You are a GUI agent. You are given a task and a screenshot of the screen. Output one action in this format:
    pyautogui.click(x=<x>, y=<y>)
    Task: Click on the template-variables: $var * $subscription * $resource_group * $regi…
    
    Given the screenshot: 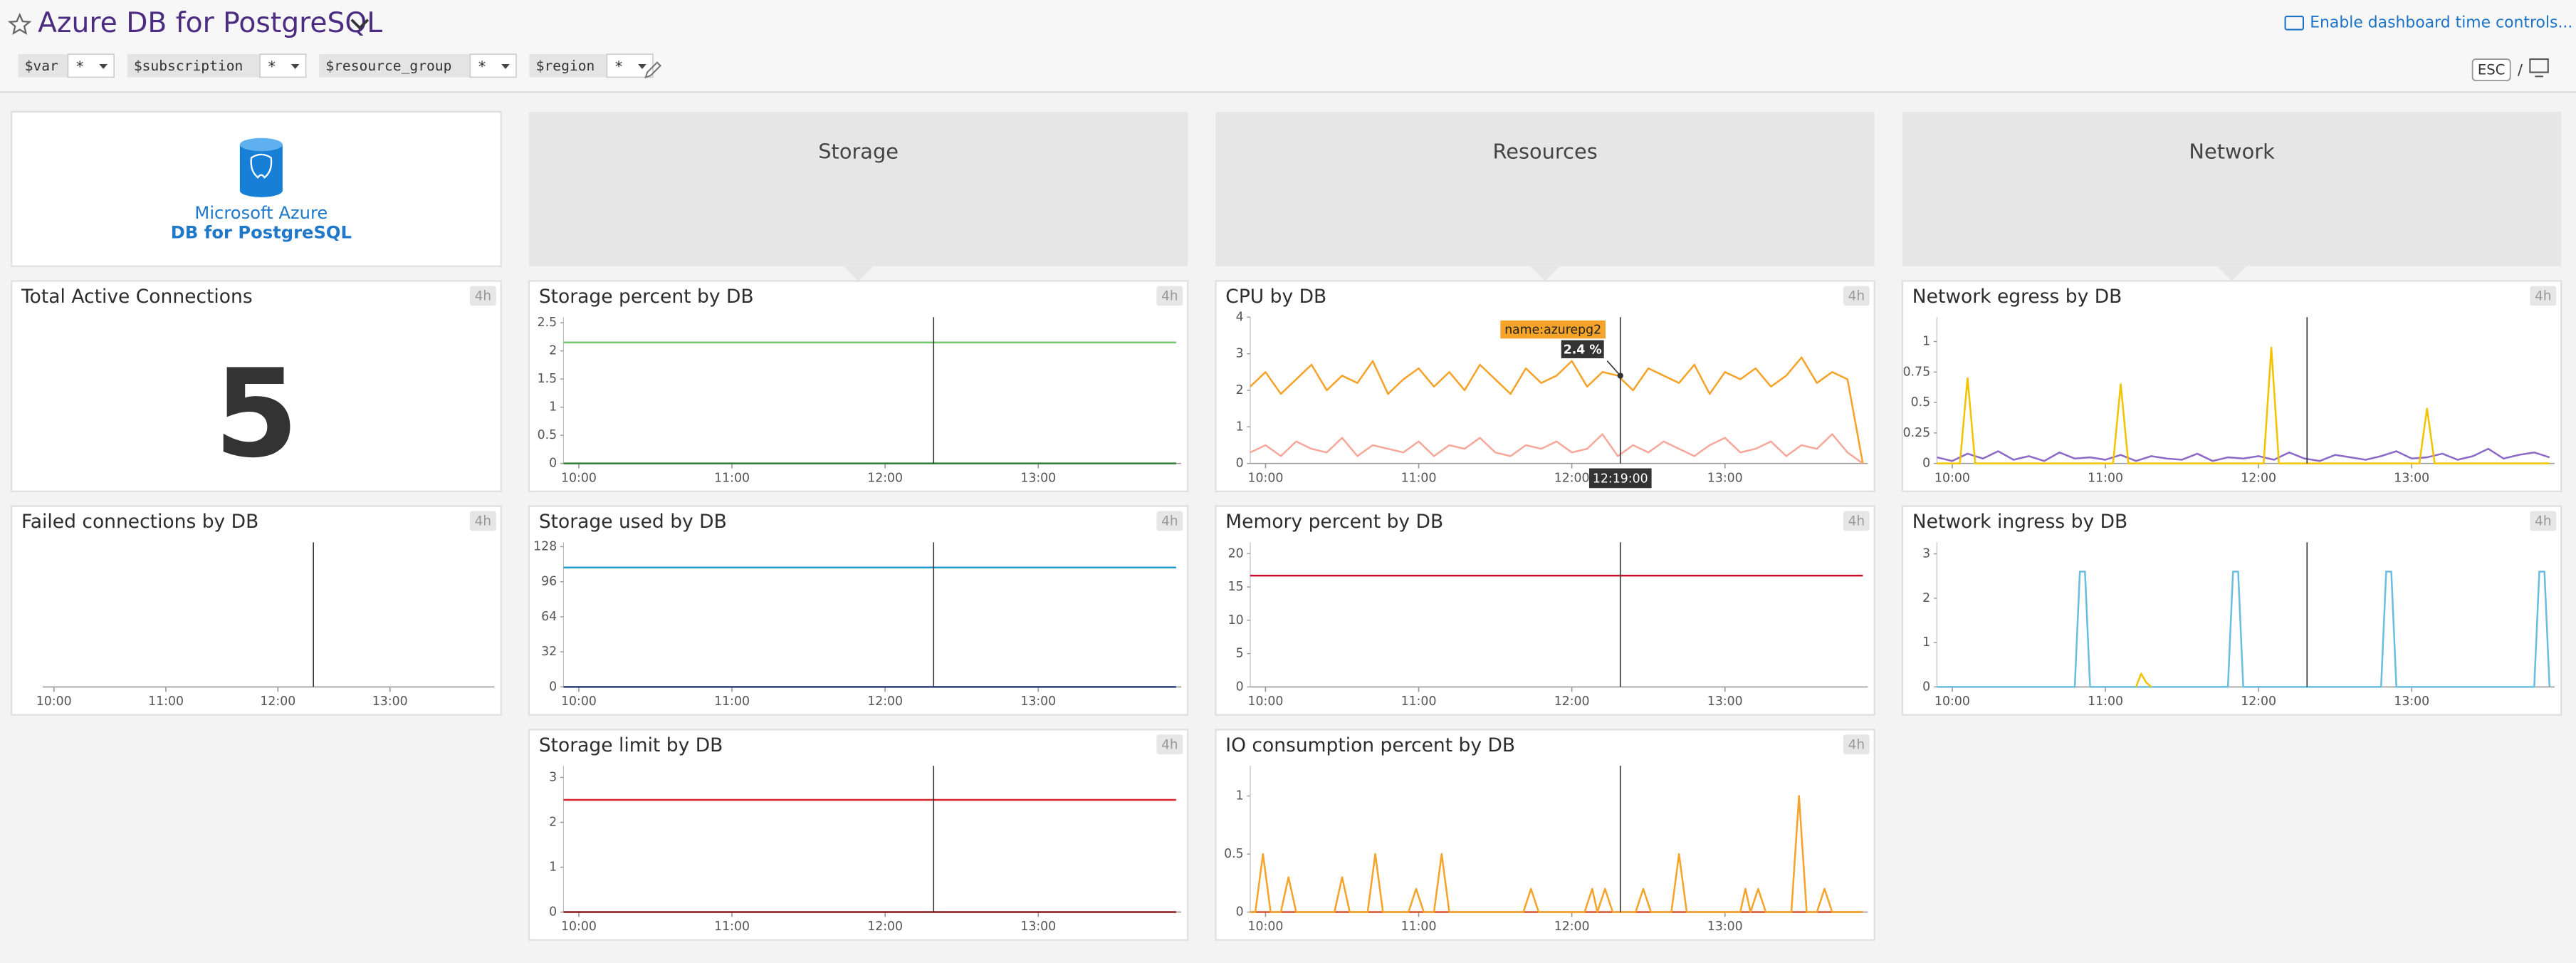 What is the action you would take?
    pyautogui.click(x=336, y=65)
    